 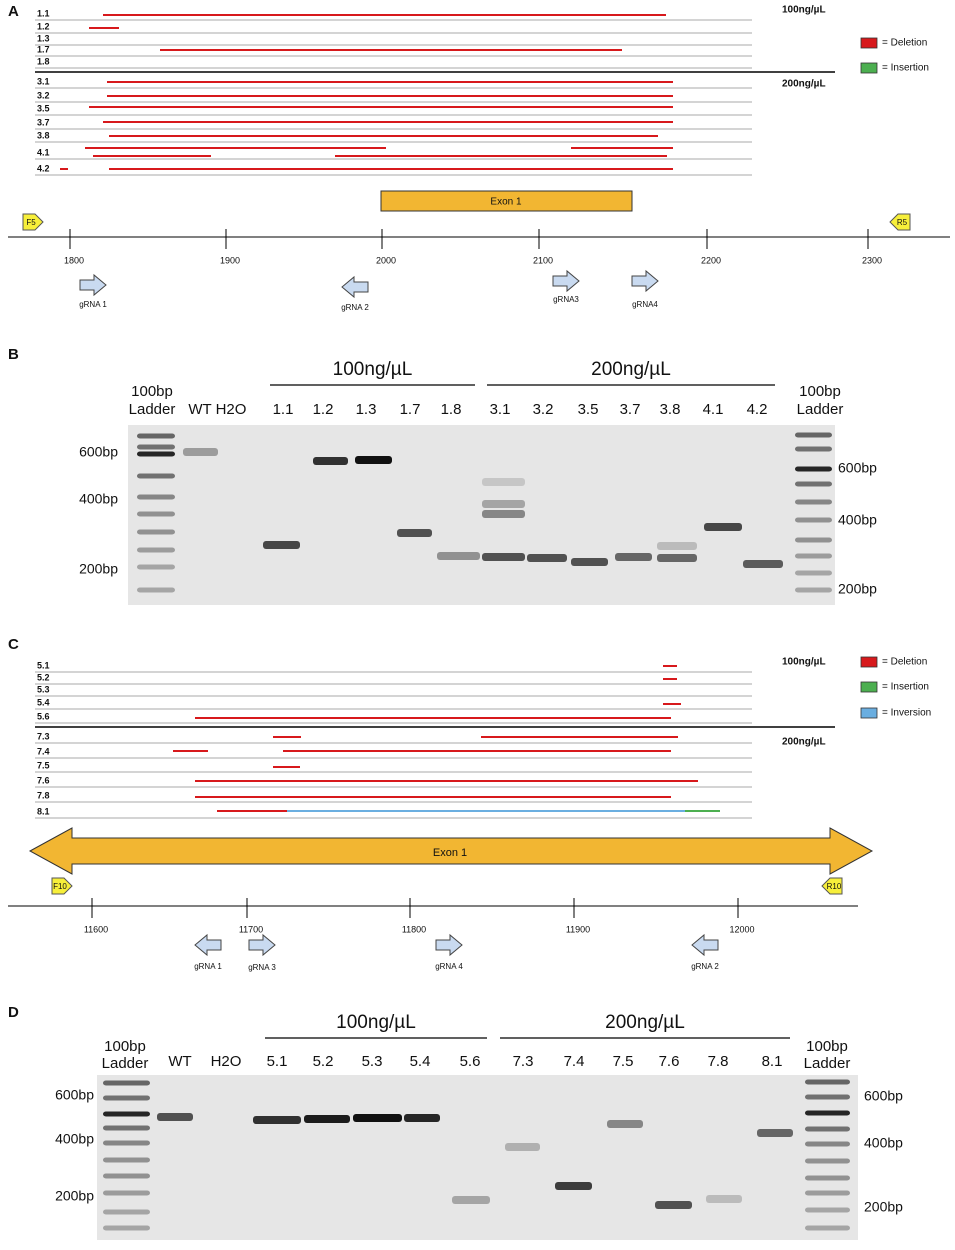 I want to click on lane-label: 1.8, so click(x=451, y=409).